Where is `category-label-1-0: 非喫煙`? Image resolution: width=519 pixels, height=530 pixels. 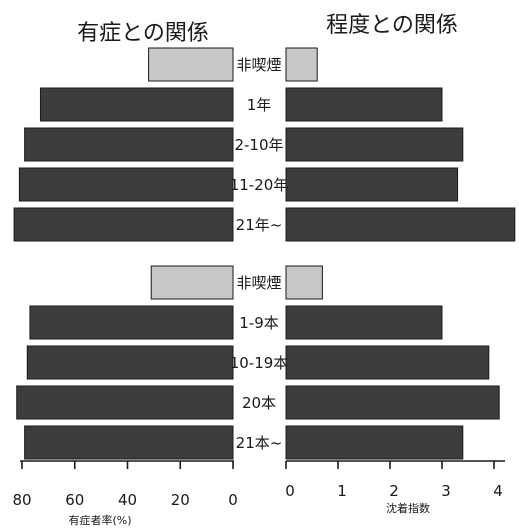 category-label-1-0: 非喫煙 is located at coordinates (258, 283).